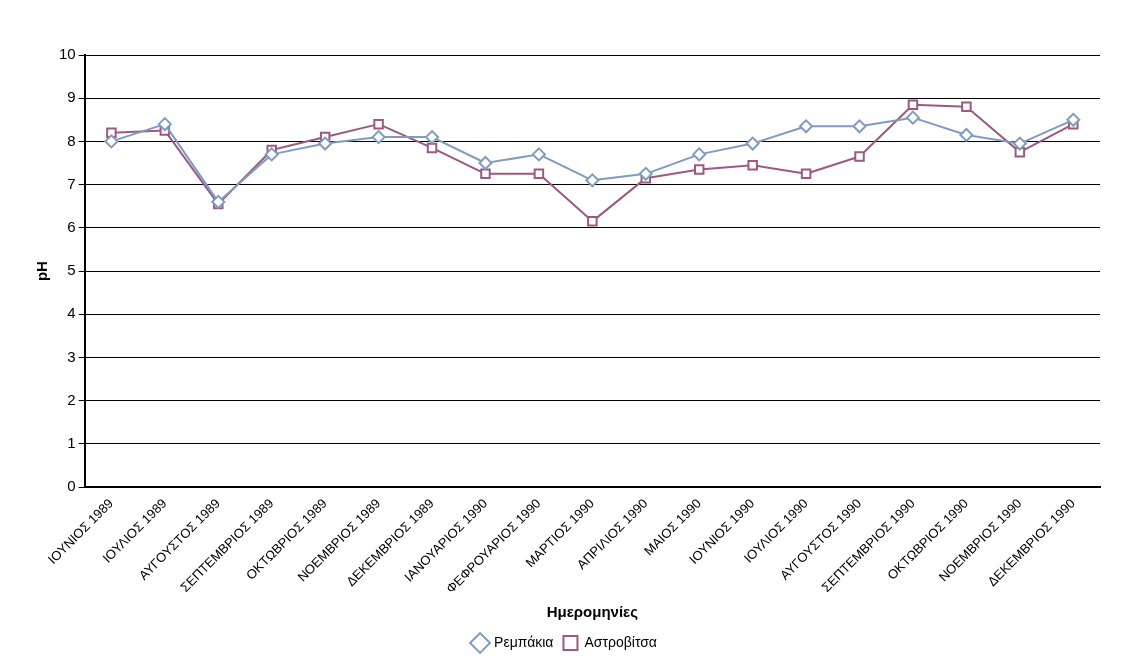 The height and width of the screenshot is (670, 1130). What do you see at coordinates (71, 140) in the screenshot?
I see `y-tick-label: 8` at bounding box center [71, 140].